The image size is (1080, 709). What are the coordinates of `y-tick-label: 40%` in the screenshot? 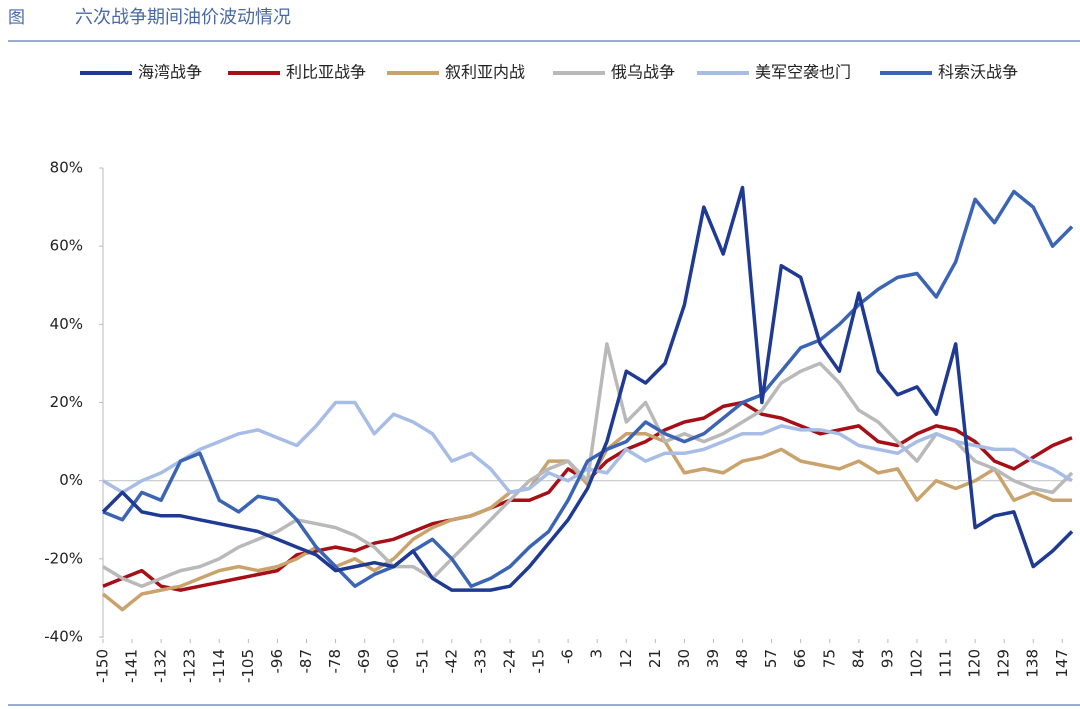 It's located at (66, 324).